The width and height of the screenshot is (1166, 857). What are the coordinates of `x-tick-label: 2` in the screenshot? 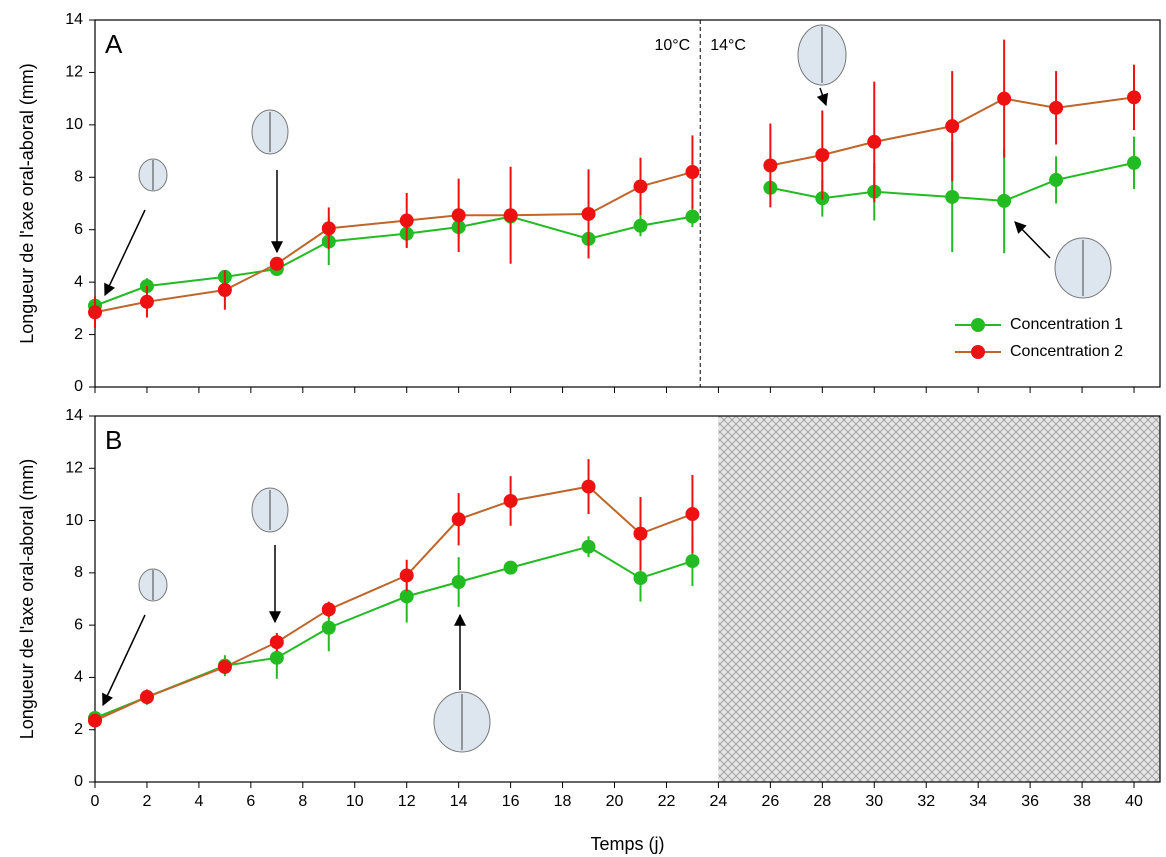 It's located at (146, 801).